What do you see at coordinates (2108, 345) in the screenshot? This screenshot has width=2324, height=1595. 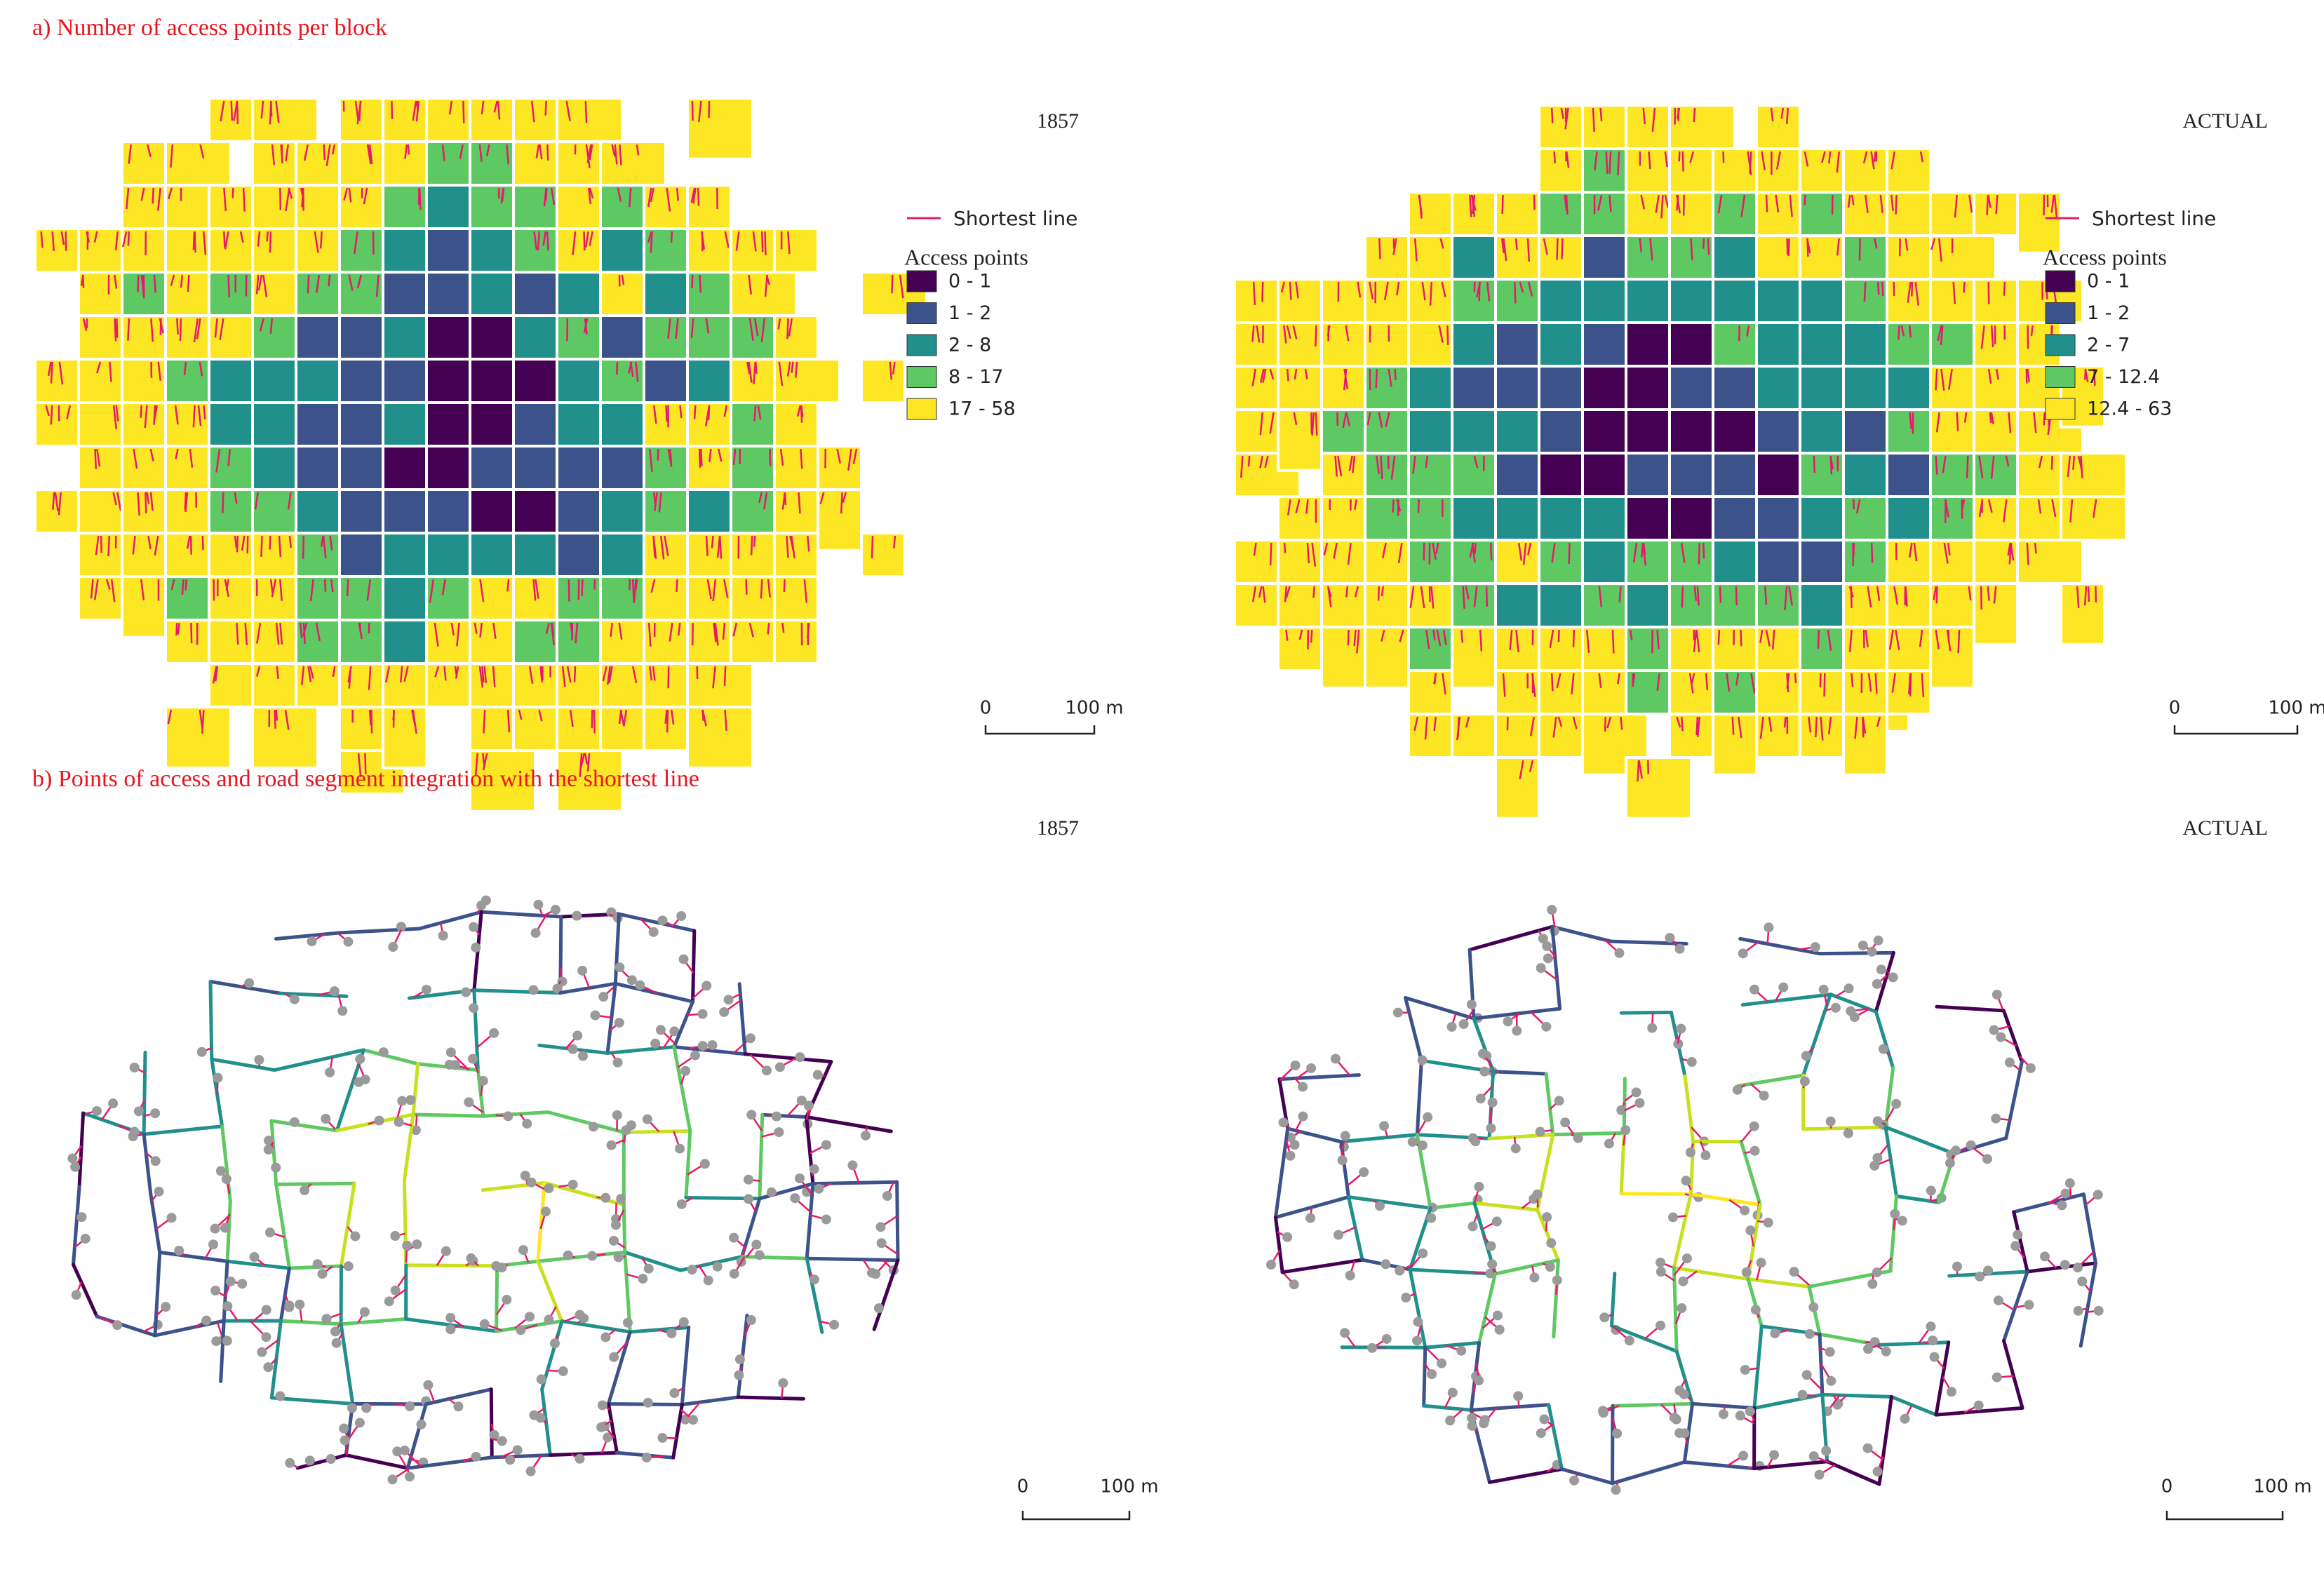 I see `legend-entry: 2 - 7` at bounding box center [2108, 345].